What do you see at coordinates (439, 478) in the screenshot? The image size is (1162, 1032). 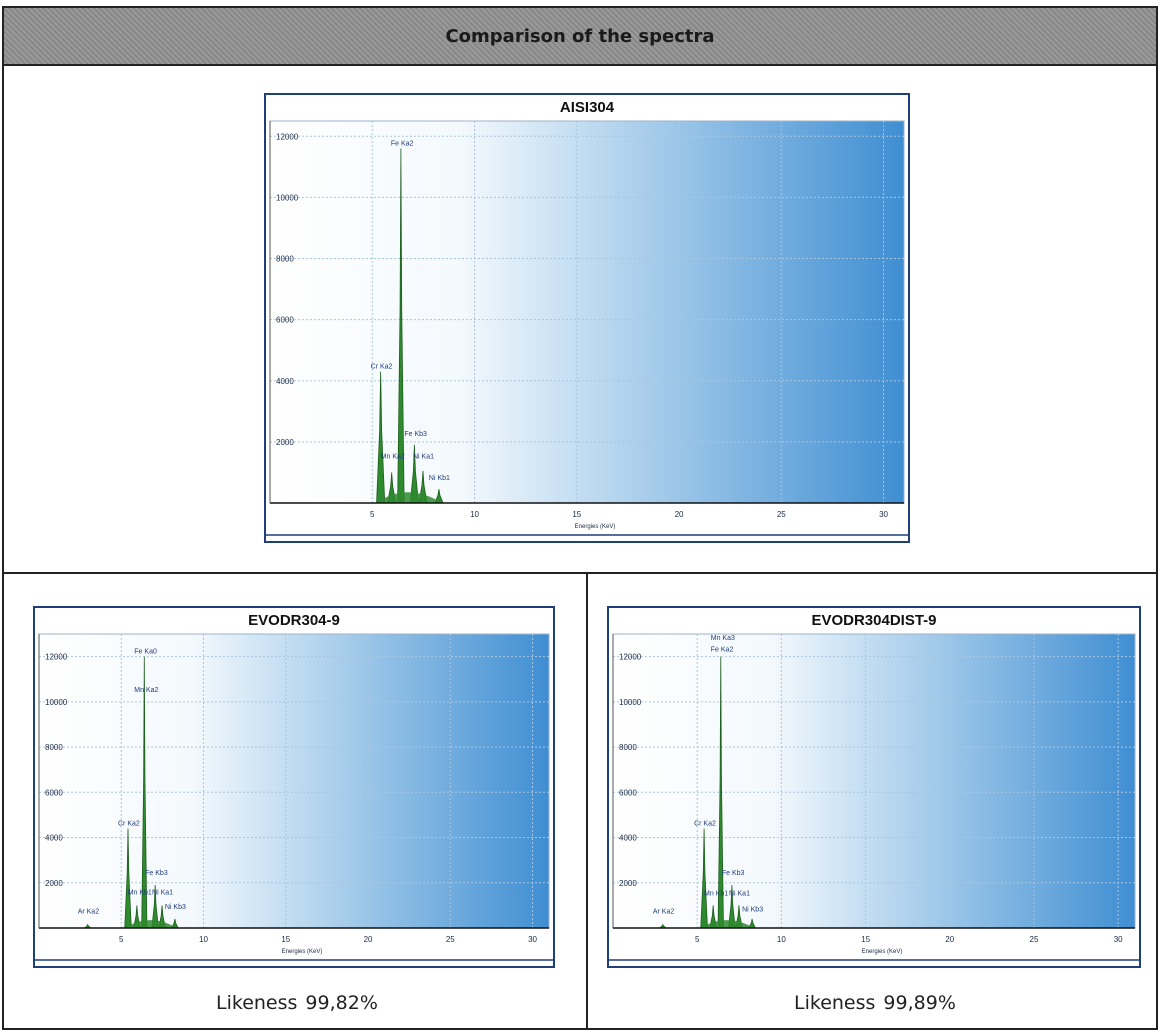 I see `peak-label: Ni Kb1` at bounding box center [439, 478].